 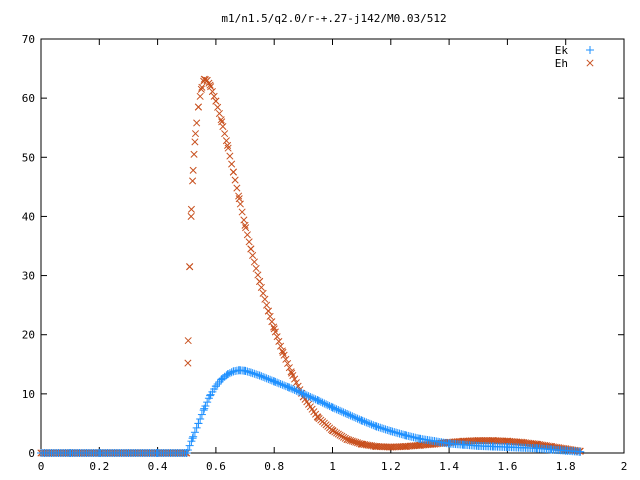 What do you see at coordinates (99, 466) in the screenshot?
I see `x-tick-label: 0.2` at bounding box center [99, 466].